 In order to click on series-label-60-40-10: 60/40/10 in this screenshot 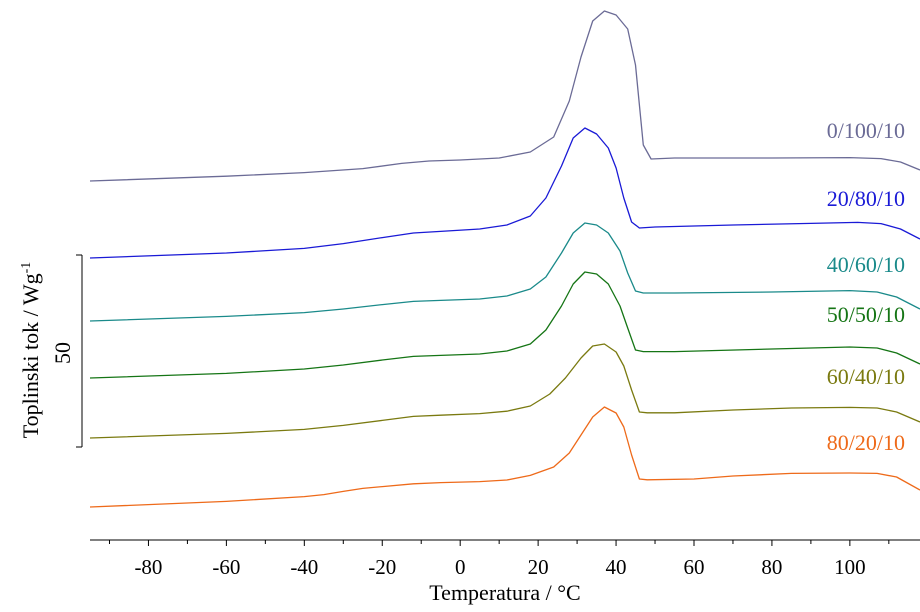, I will do `click(866, 376)`.